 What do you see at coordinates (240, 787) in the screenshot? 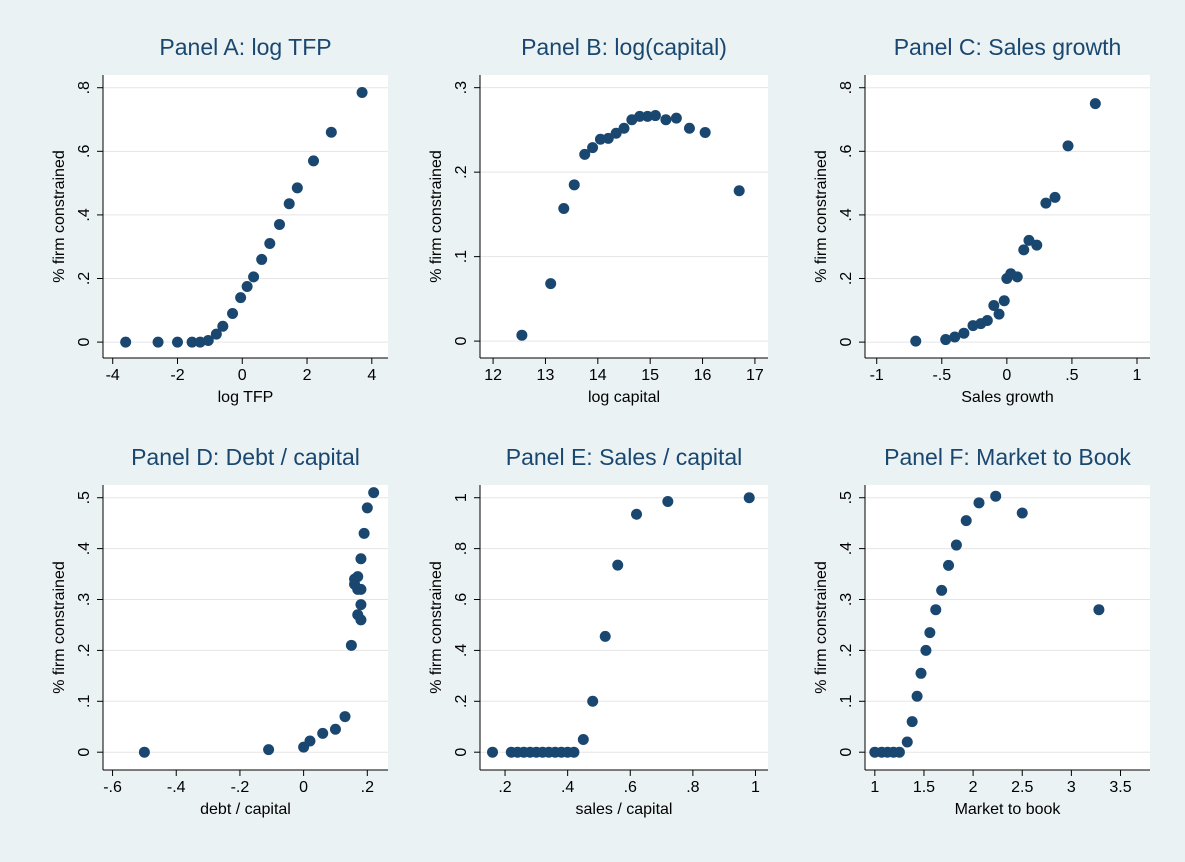
I see `x-tick-label: -.2` at bounding box center [240, 787].